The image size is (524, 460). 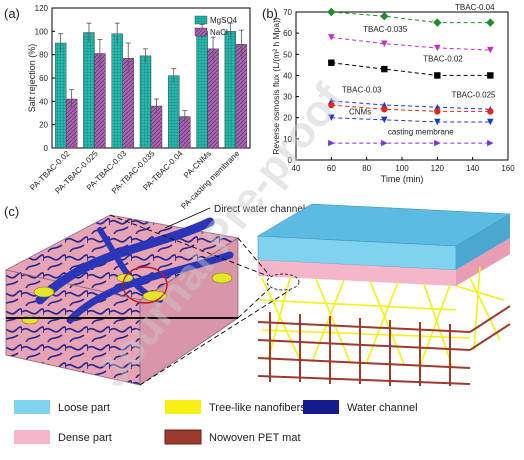 What do you see at coordinates (187, 218) in the screenshot?
I see `callout-line` at bounding box center [187, 218].